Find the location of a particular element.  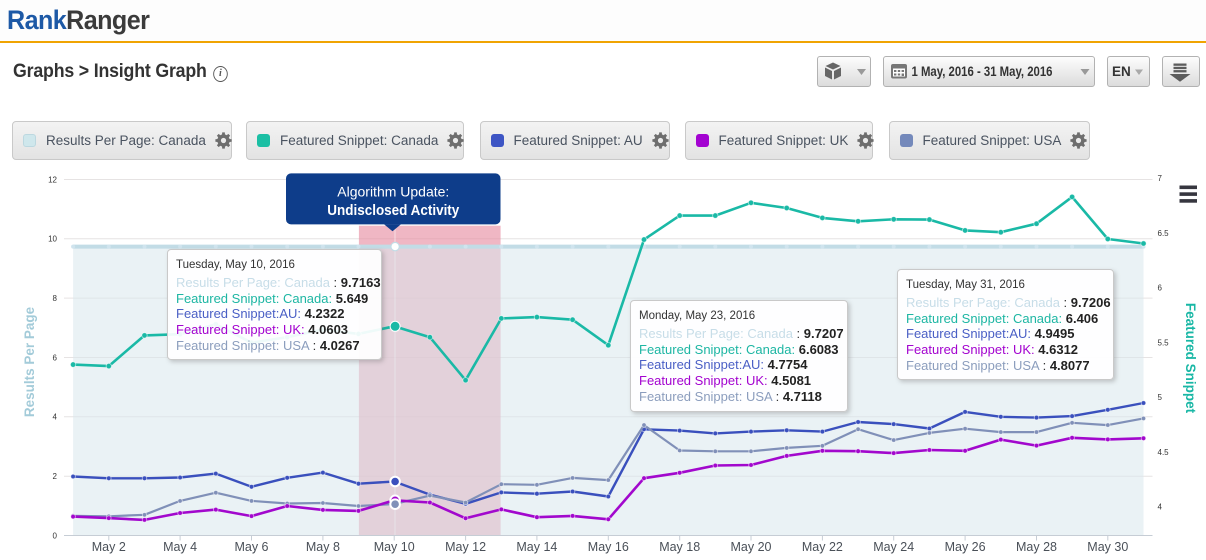

svg-text: 8 is located at coordinates (55, 298).